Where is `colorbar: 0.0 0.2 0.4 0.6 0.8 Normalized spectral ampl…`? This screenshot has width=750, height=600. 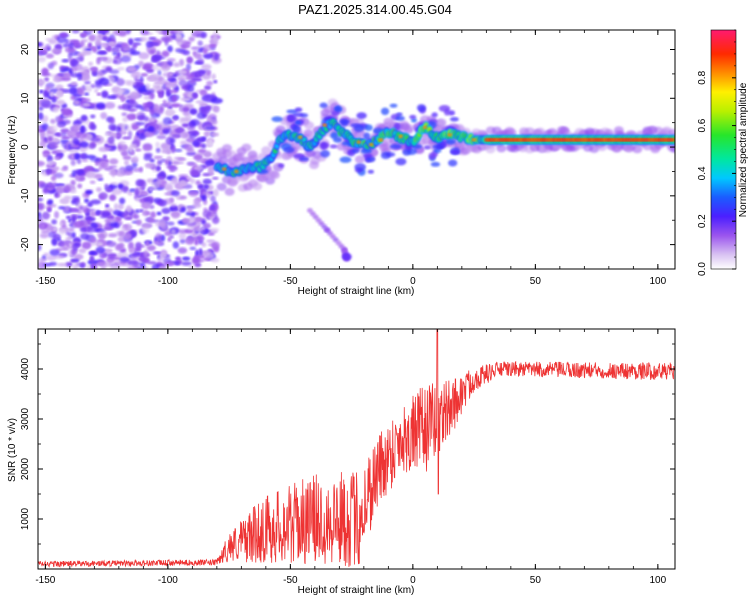 colorbar: 0.0 0.2 0.4 0.6 0.8 Normalized spectral ampl… is located at coordinates (723, 152).